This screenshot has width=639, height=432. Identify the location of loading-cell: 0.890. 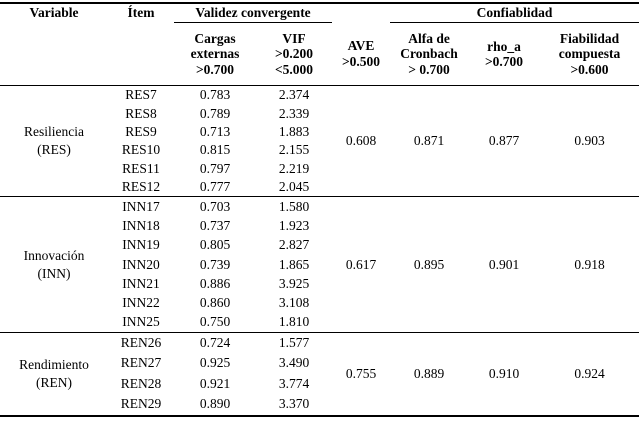
(215, 404).